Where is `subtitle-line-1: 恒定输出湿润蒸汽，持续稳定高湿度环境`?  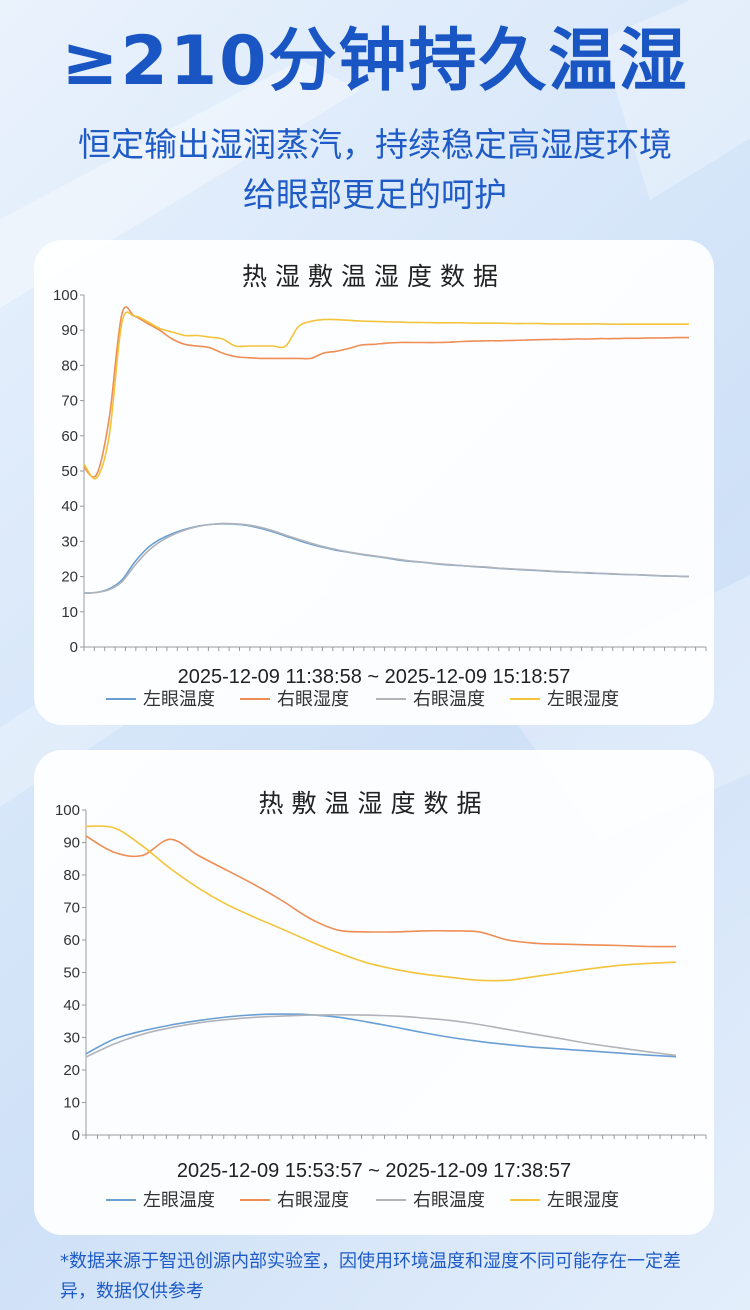
subtitle-line-1: 恒定输出湿润蒸汽，持续稳定高湿度环境 is located at coordinates (375, 144).